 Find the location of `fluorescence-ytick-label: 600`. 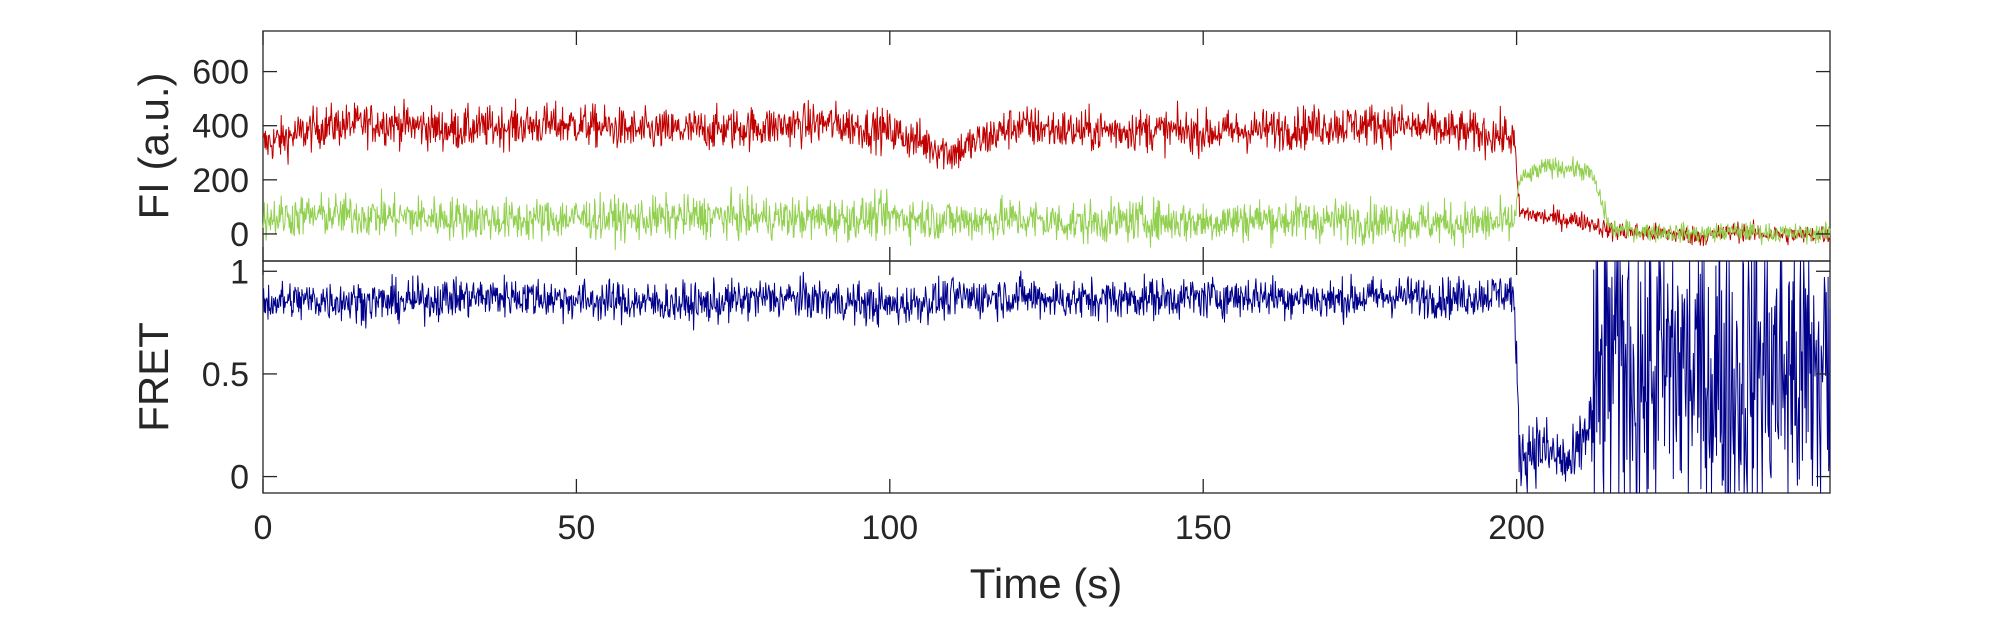

fluorescence-ytick-label: 600 is located at coordinates (220, 73).